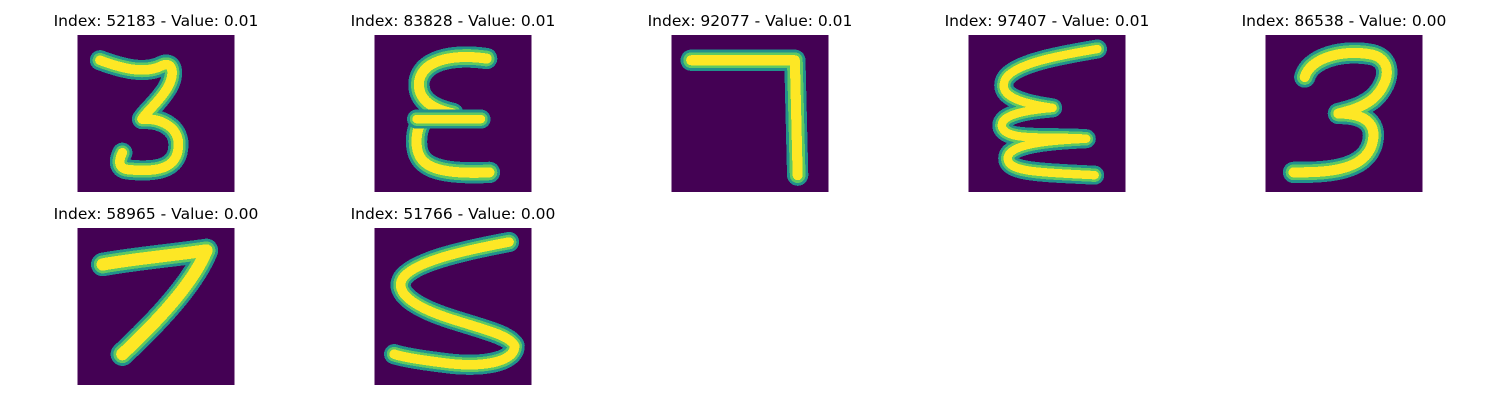 This screenshot has width=1500, height=400. What do you see at coordinates (453, 306) in the screenshot?
I see `digit-5-icon` at bounding box center [453, 306].